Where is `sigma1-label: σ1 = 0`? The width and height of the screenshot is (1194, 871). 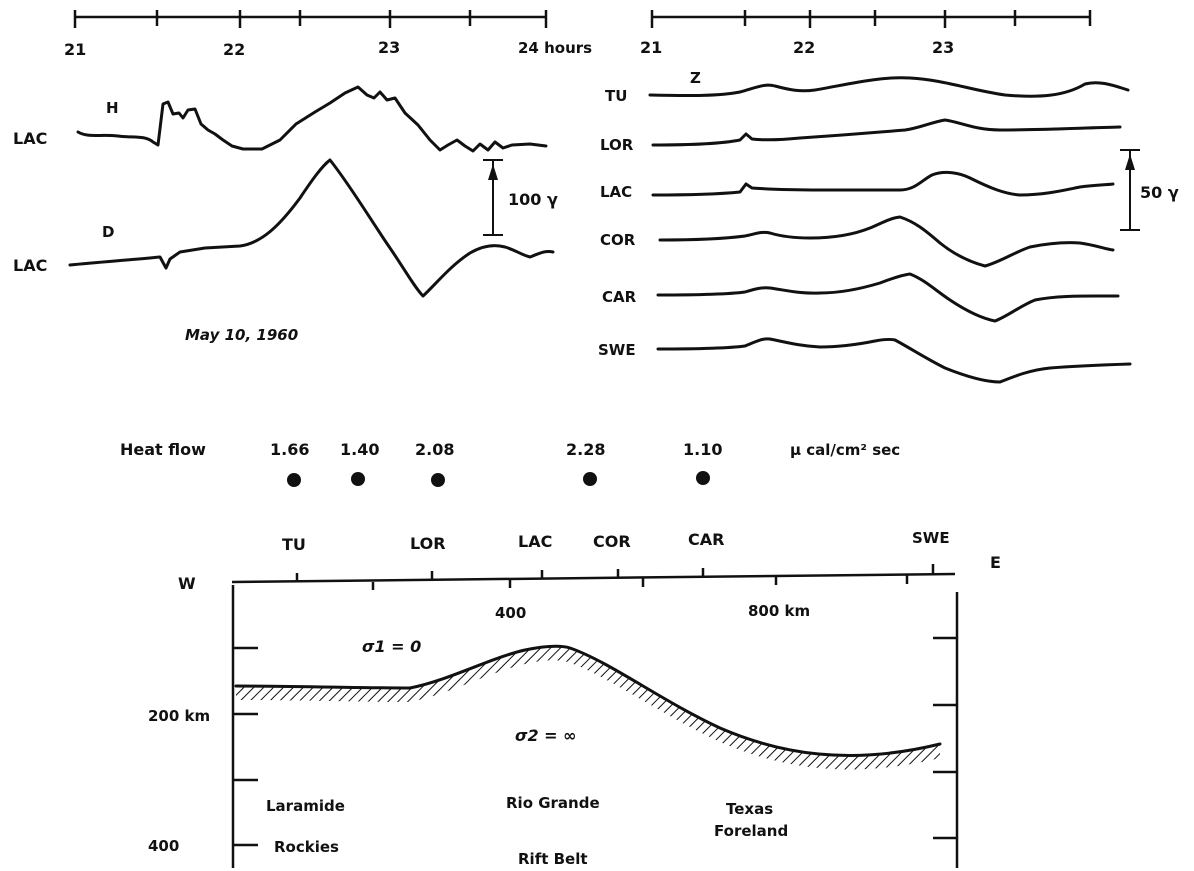
sigma1-label: σ1 = 0 is located at coordinates (391, 646).